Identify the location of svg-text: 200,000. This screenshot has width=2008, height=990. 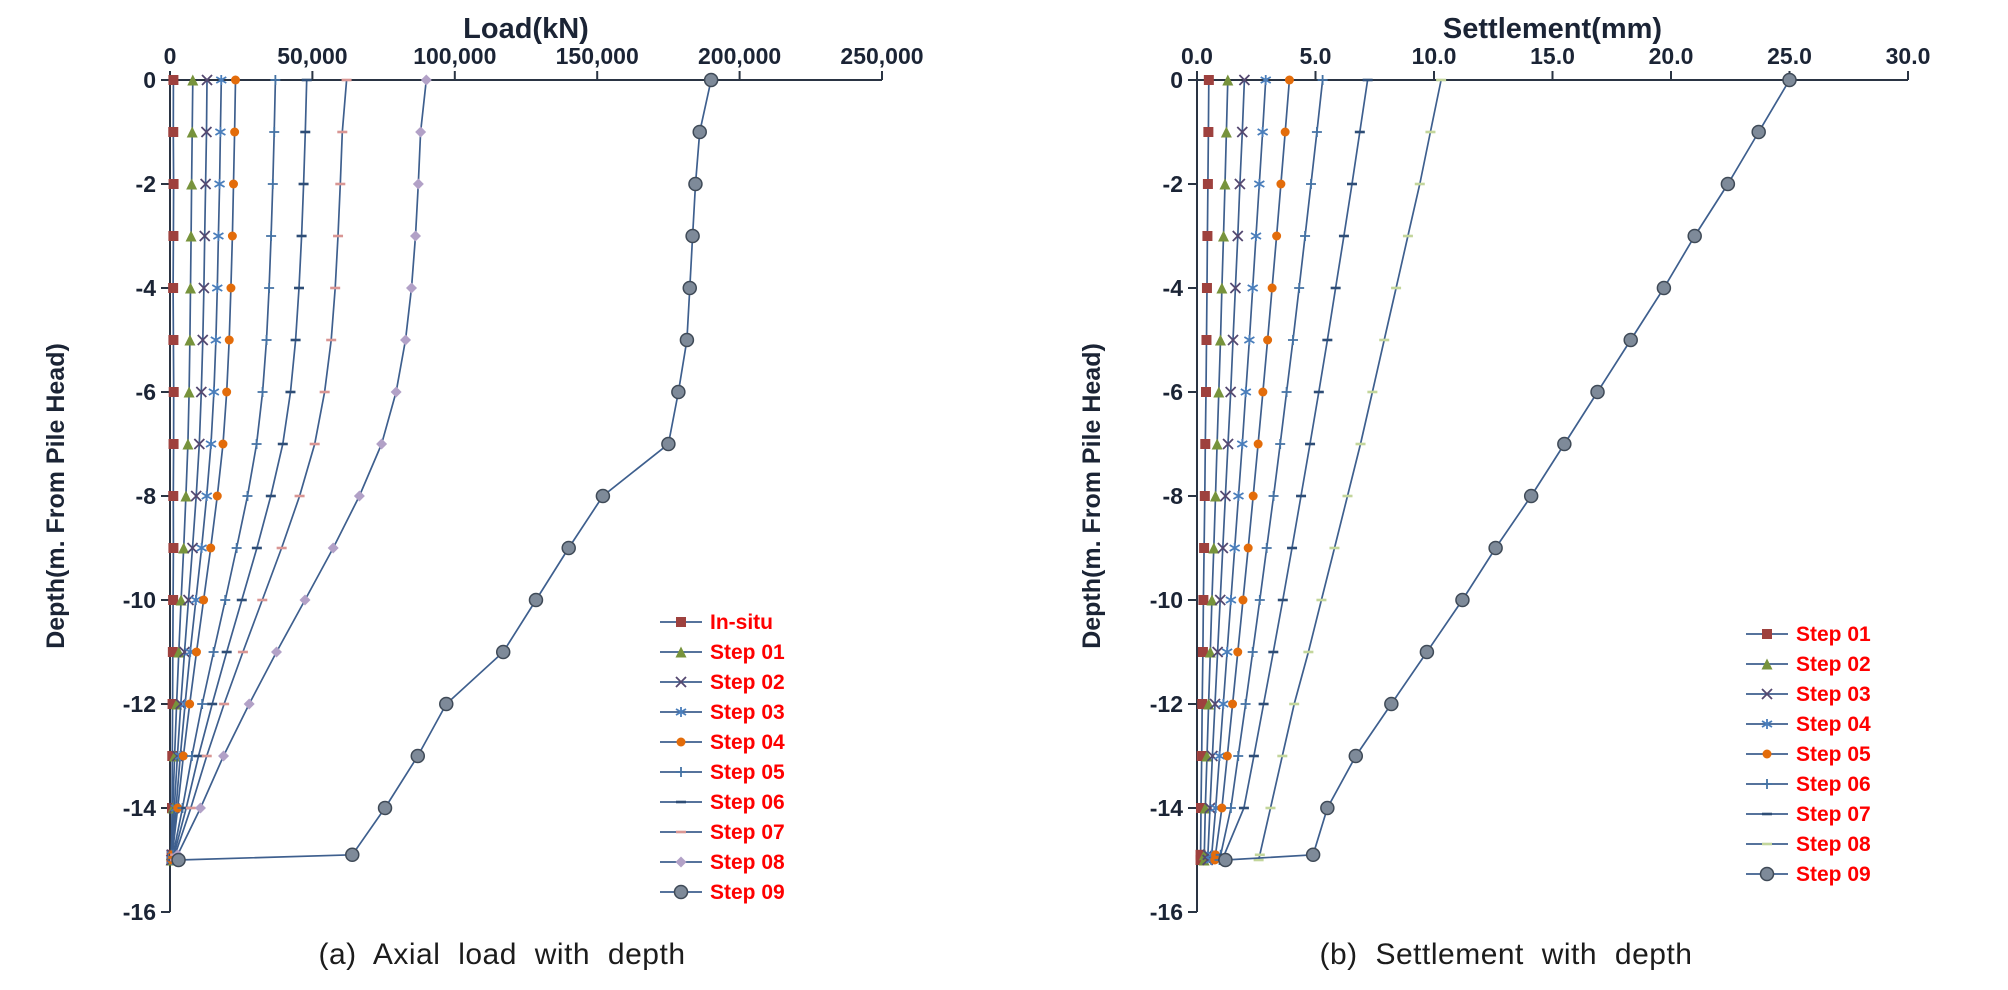
(739, 56).